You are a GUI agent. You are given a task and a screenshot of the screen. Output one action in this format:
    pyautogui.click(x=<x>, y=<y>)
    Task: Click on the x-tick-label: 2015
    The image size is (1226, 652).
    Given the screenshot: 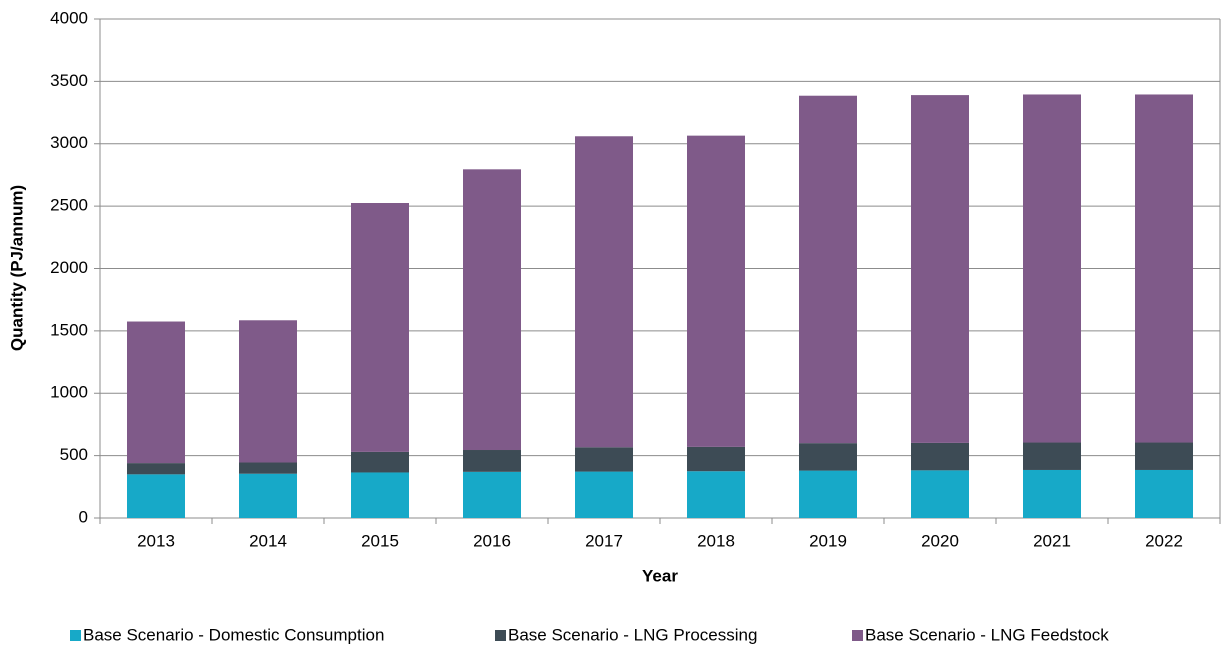 What is the action you would take?
    pyautogui.click(x=380, y=540)
    